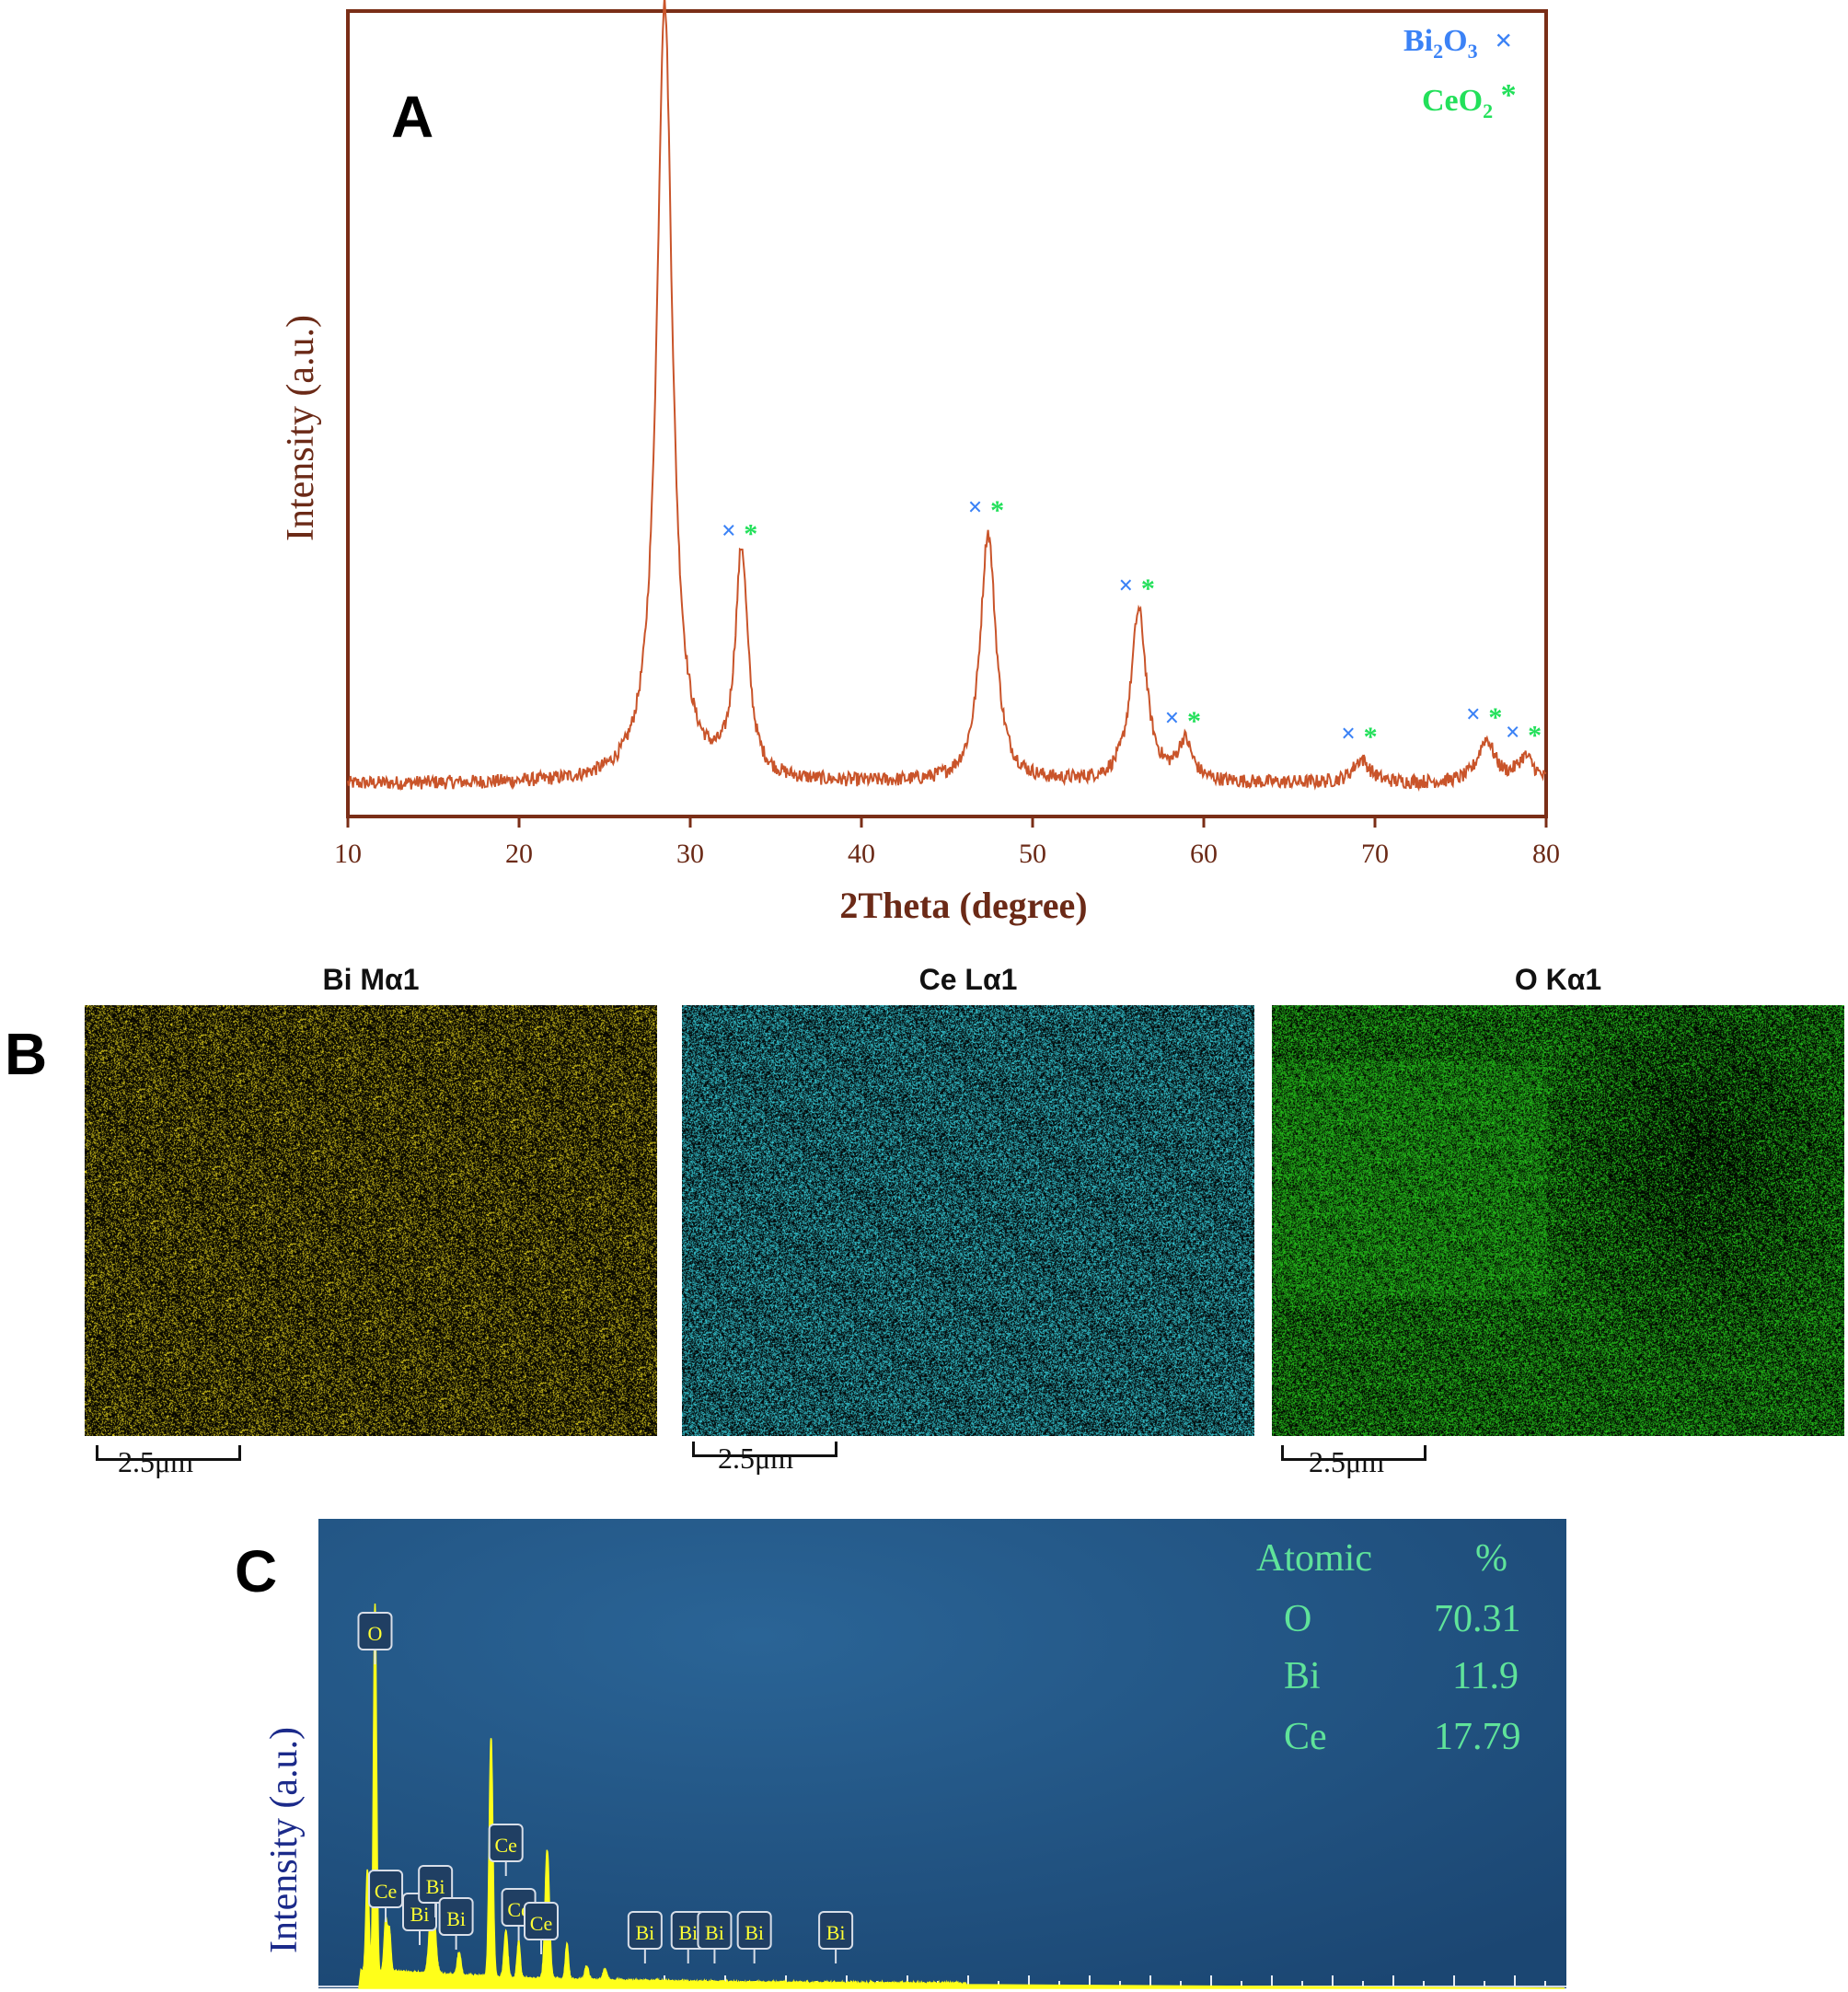 The image size is (1848, 1992). Describe the element at coordinates (412, 117) in the screenshot. I see `panel-a-label: A` at that location.